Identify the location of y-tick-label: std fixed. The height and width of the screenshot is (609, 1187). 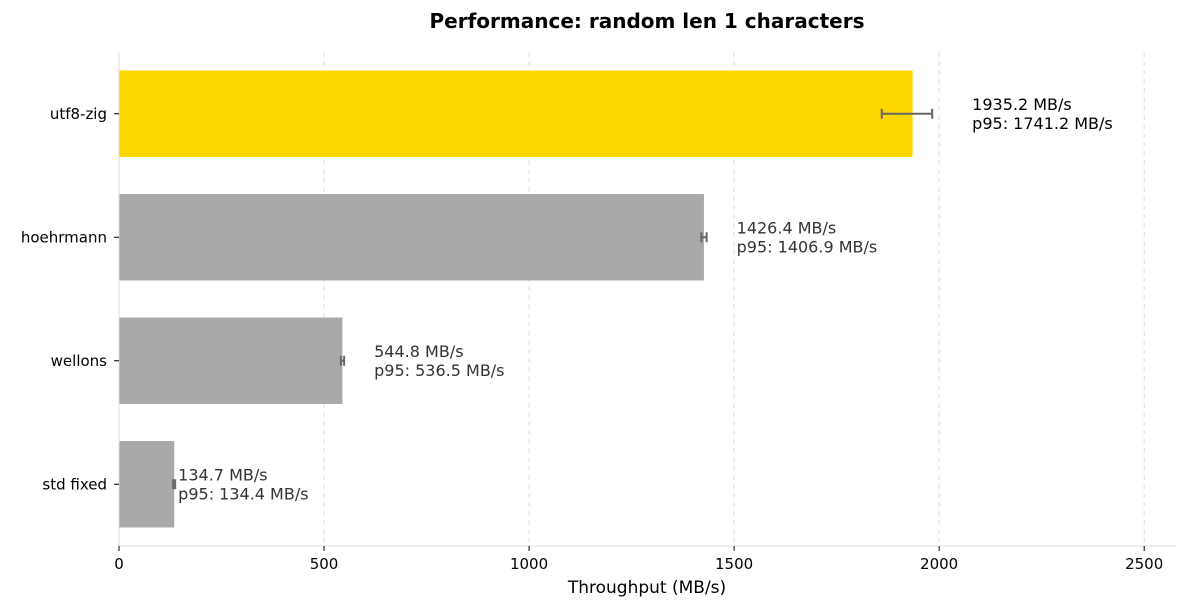
(74, 484).